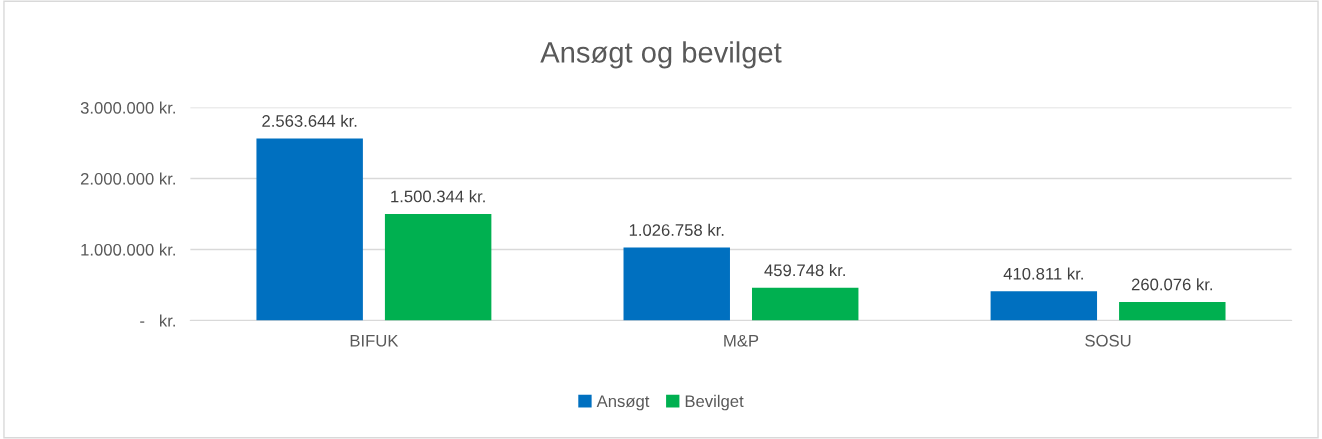 Image resolution: width=1322 pixels, height=439 pixels. I want to click on data-label: 2.563.644 kr., so click(309, 120).